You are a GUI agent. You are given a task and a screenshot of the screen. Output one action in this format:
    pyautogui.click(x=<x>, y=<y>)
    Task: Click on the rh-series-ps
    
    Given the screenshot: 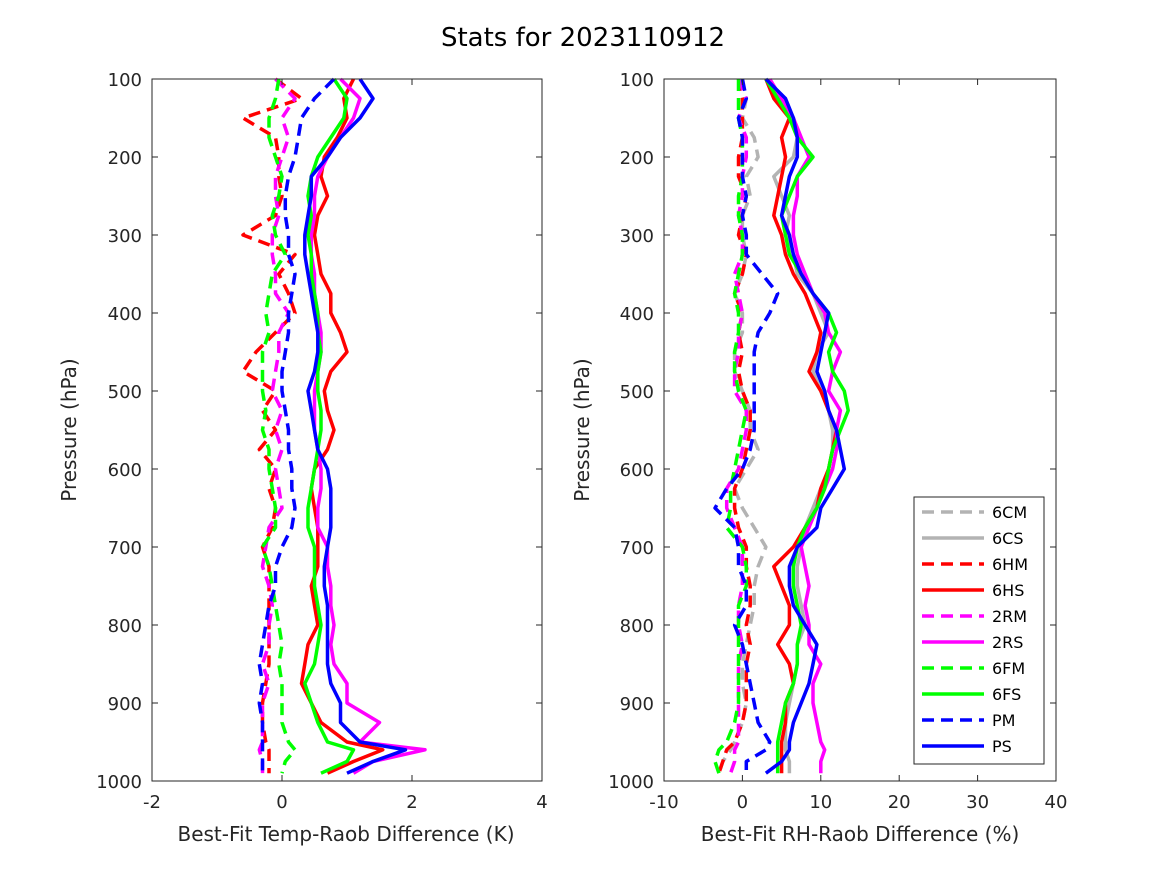 What is the action you would take?
    pyautogui.click(x=805, y=426)
    